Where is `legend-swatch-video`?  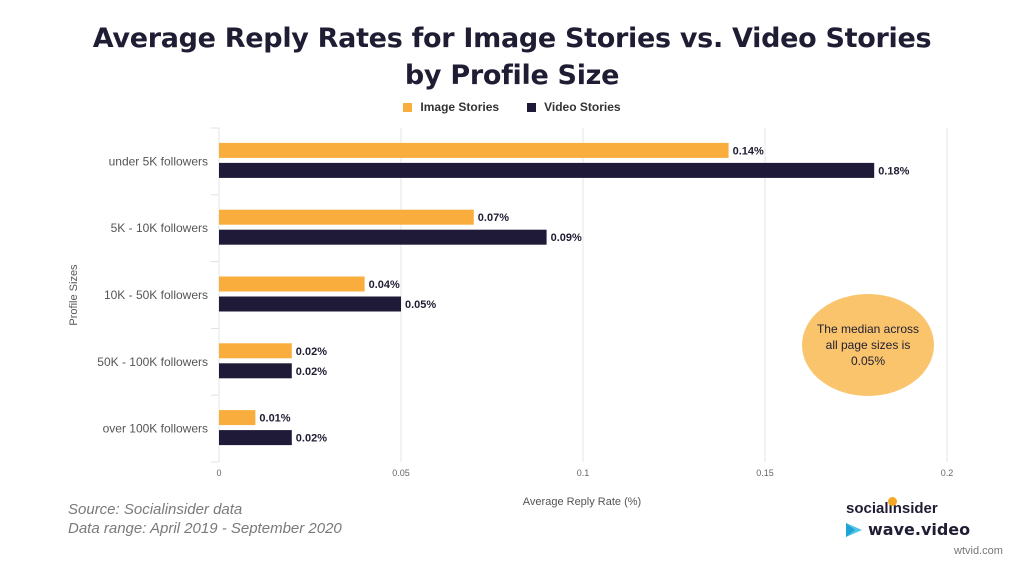 legend-swatch-video is located at coordinates (532, 107).